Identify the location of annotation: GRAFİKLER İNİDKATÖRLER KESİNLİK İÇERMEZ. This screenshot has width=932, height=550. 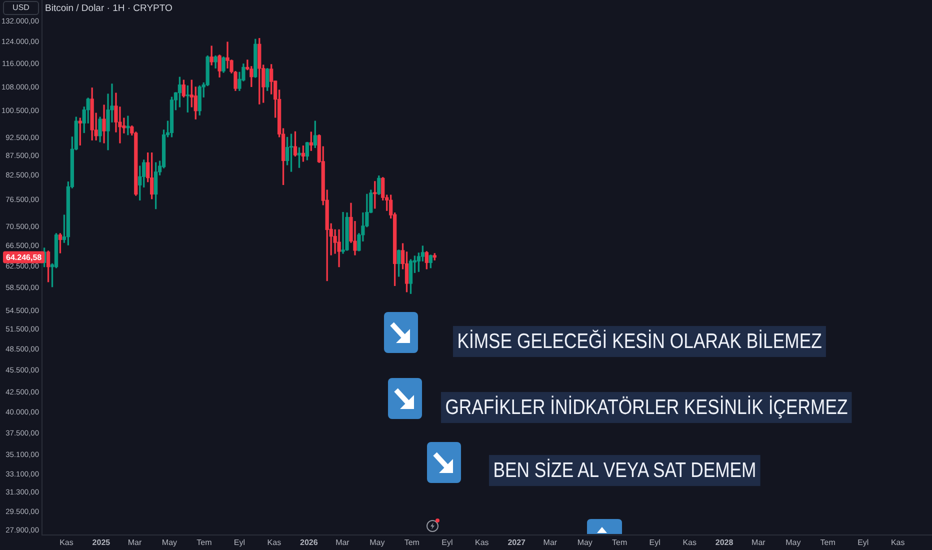
(646, 407).